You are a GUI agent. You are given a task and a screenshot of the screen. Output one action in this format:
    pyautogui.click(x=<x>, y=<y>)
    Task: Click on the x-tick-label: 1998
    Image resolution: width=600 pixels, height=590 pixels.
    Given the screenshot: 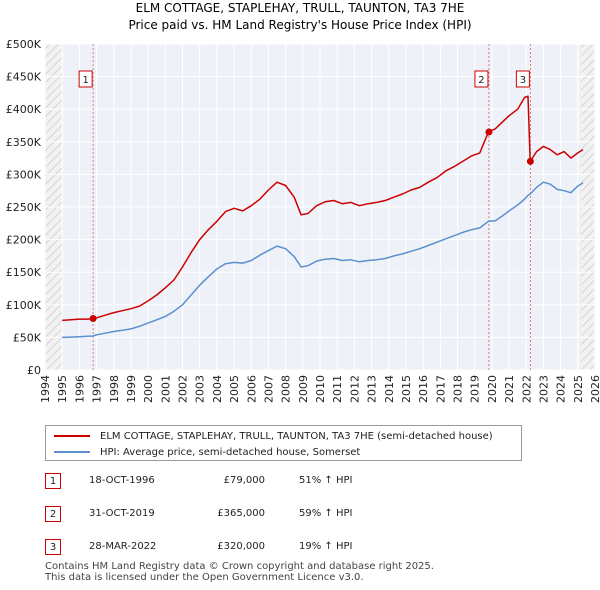 What is the action you would take?
    pyautogui.click(x=114, y=389)
    